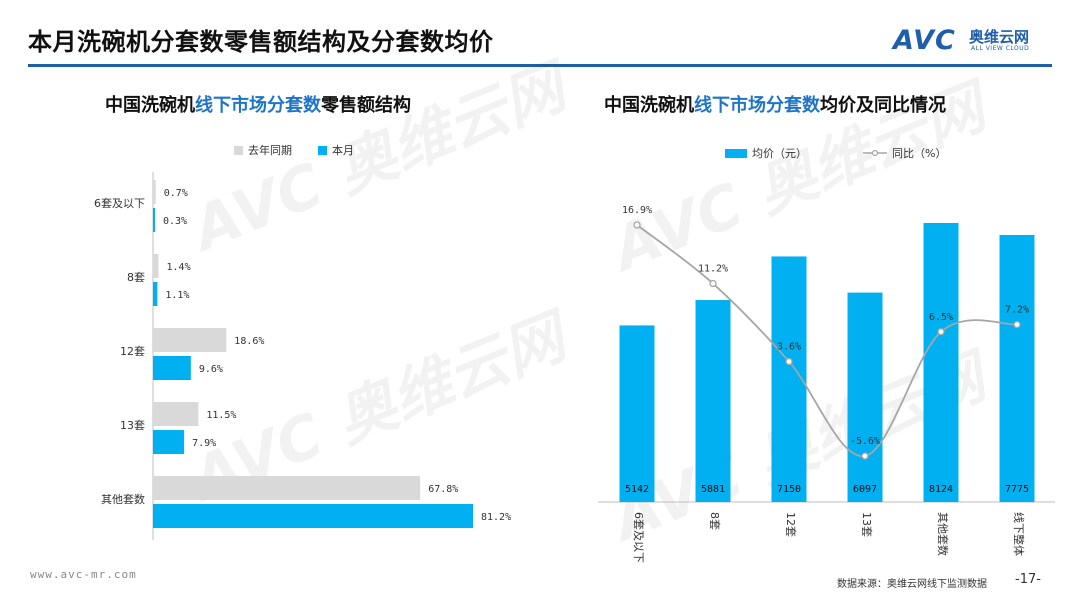  I want to click on bar-value-label: 1.4%, so click(179, 267).